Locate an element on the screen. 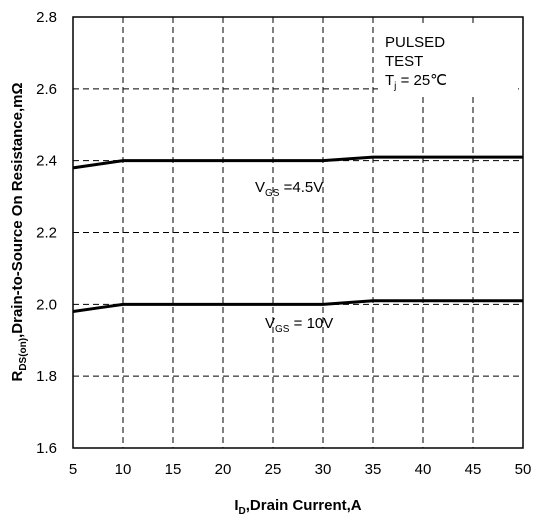  y-axis-label-subscript: DS(on) is located at coordinates (23, 354).